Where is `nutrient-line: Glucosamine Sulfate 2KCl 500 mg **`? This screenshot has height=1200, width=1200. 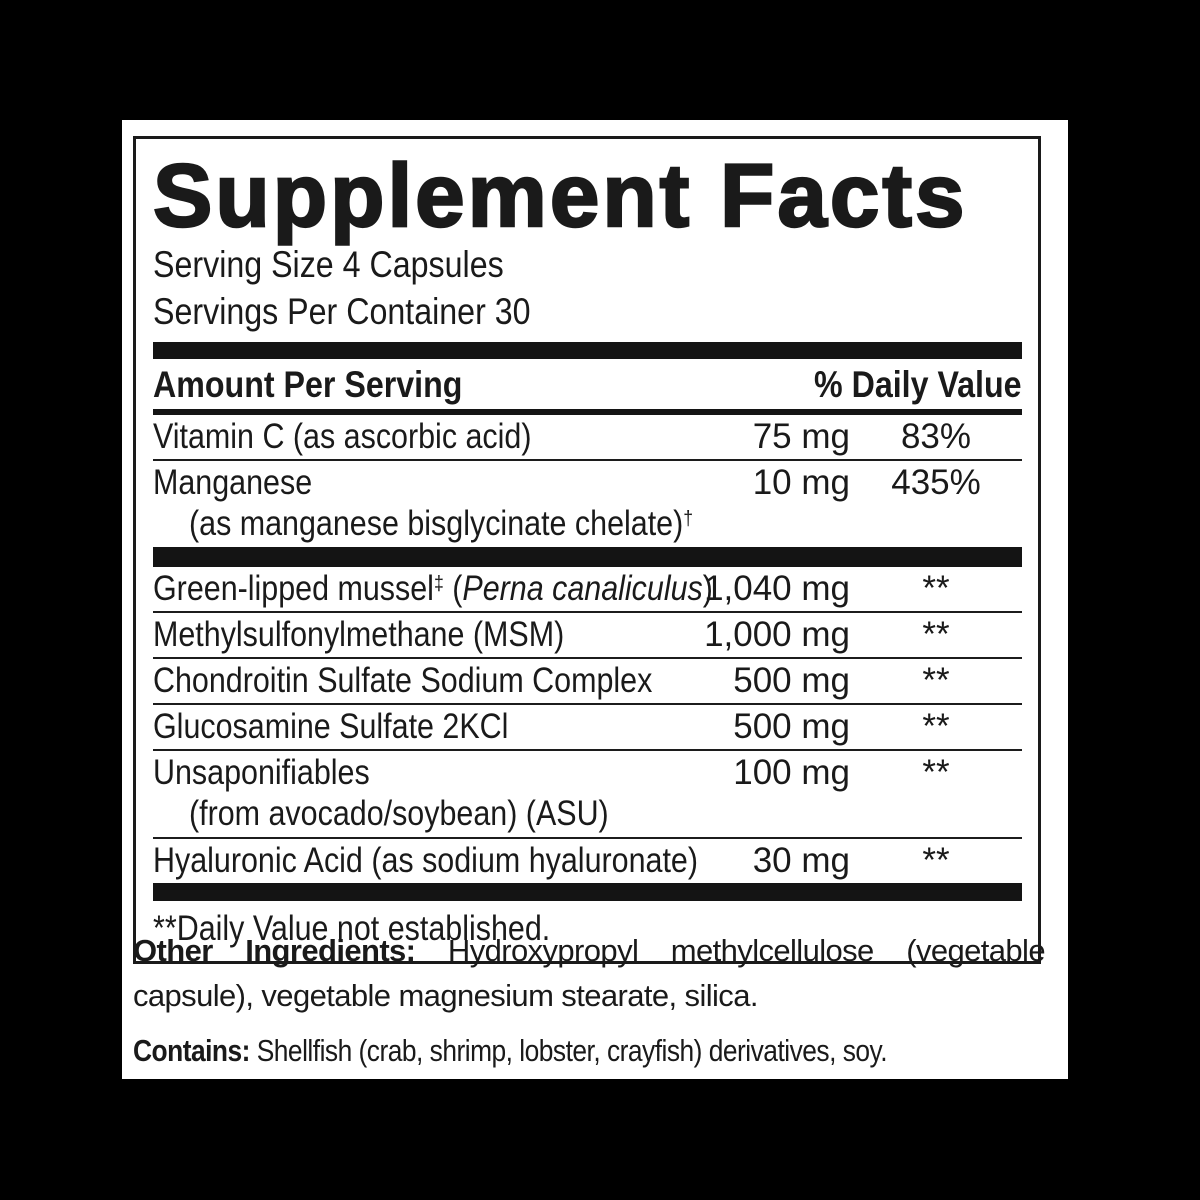
nutrient-line: Glucosamine Sulfate 2KCl 500 mg ** is located at coordinates (587, 727).